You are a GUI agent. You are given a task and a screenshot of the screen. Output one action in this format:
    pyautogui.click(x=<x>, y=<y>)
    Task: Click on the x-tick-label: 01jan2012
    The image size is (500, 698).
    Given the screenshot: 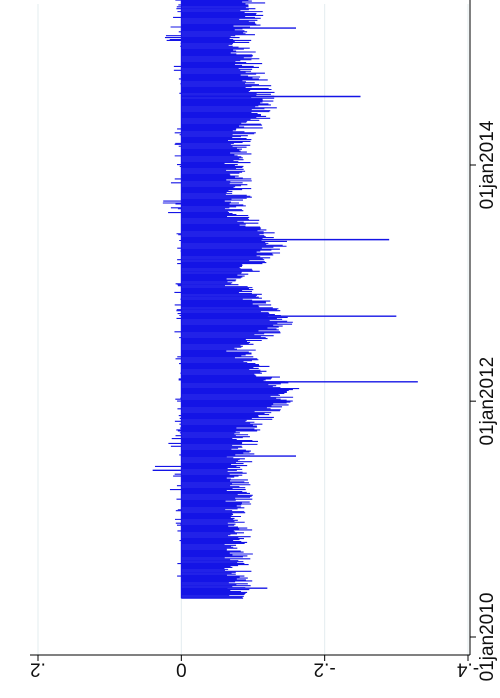 What is the action you would take?
    pyautogui.click(x=487, y=401)
    